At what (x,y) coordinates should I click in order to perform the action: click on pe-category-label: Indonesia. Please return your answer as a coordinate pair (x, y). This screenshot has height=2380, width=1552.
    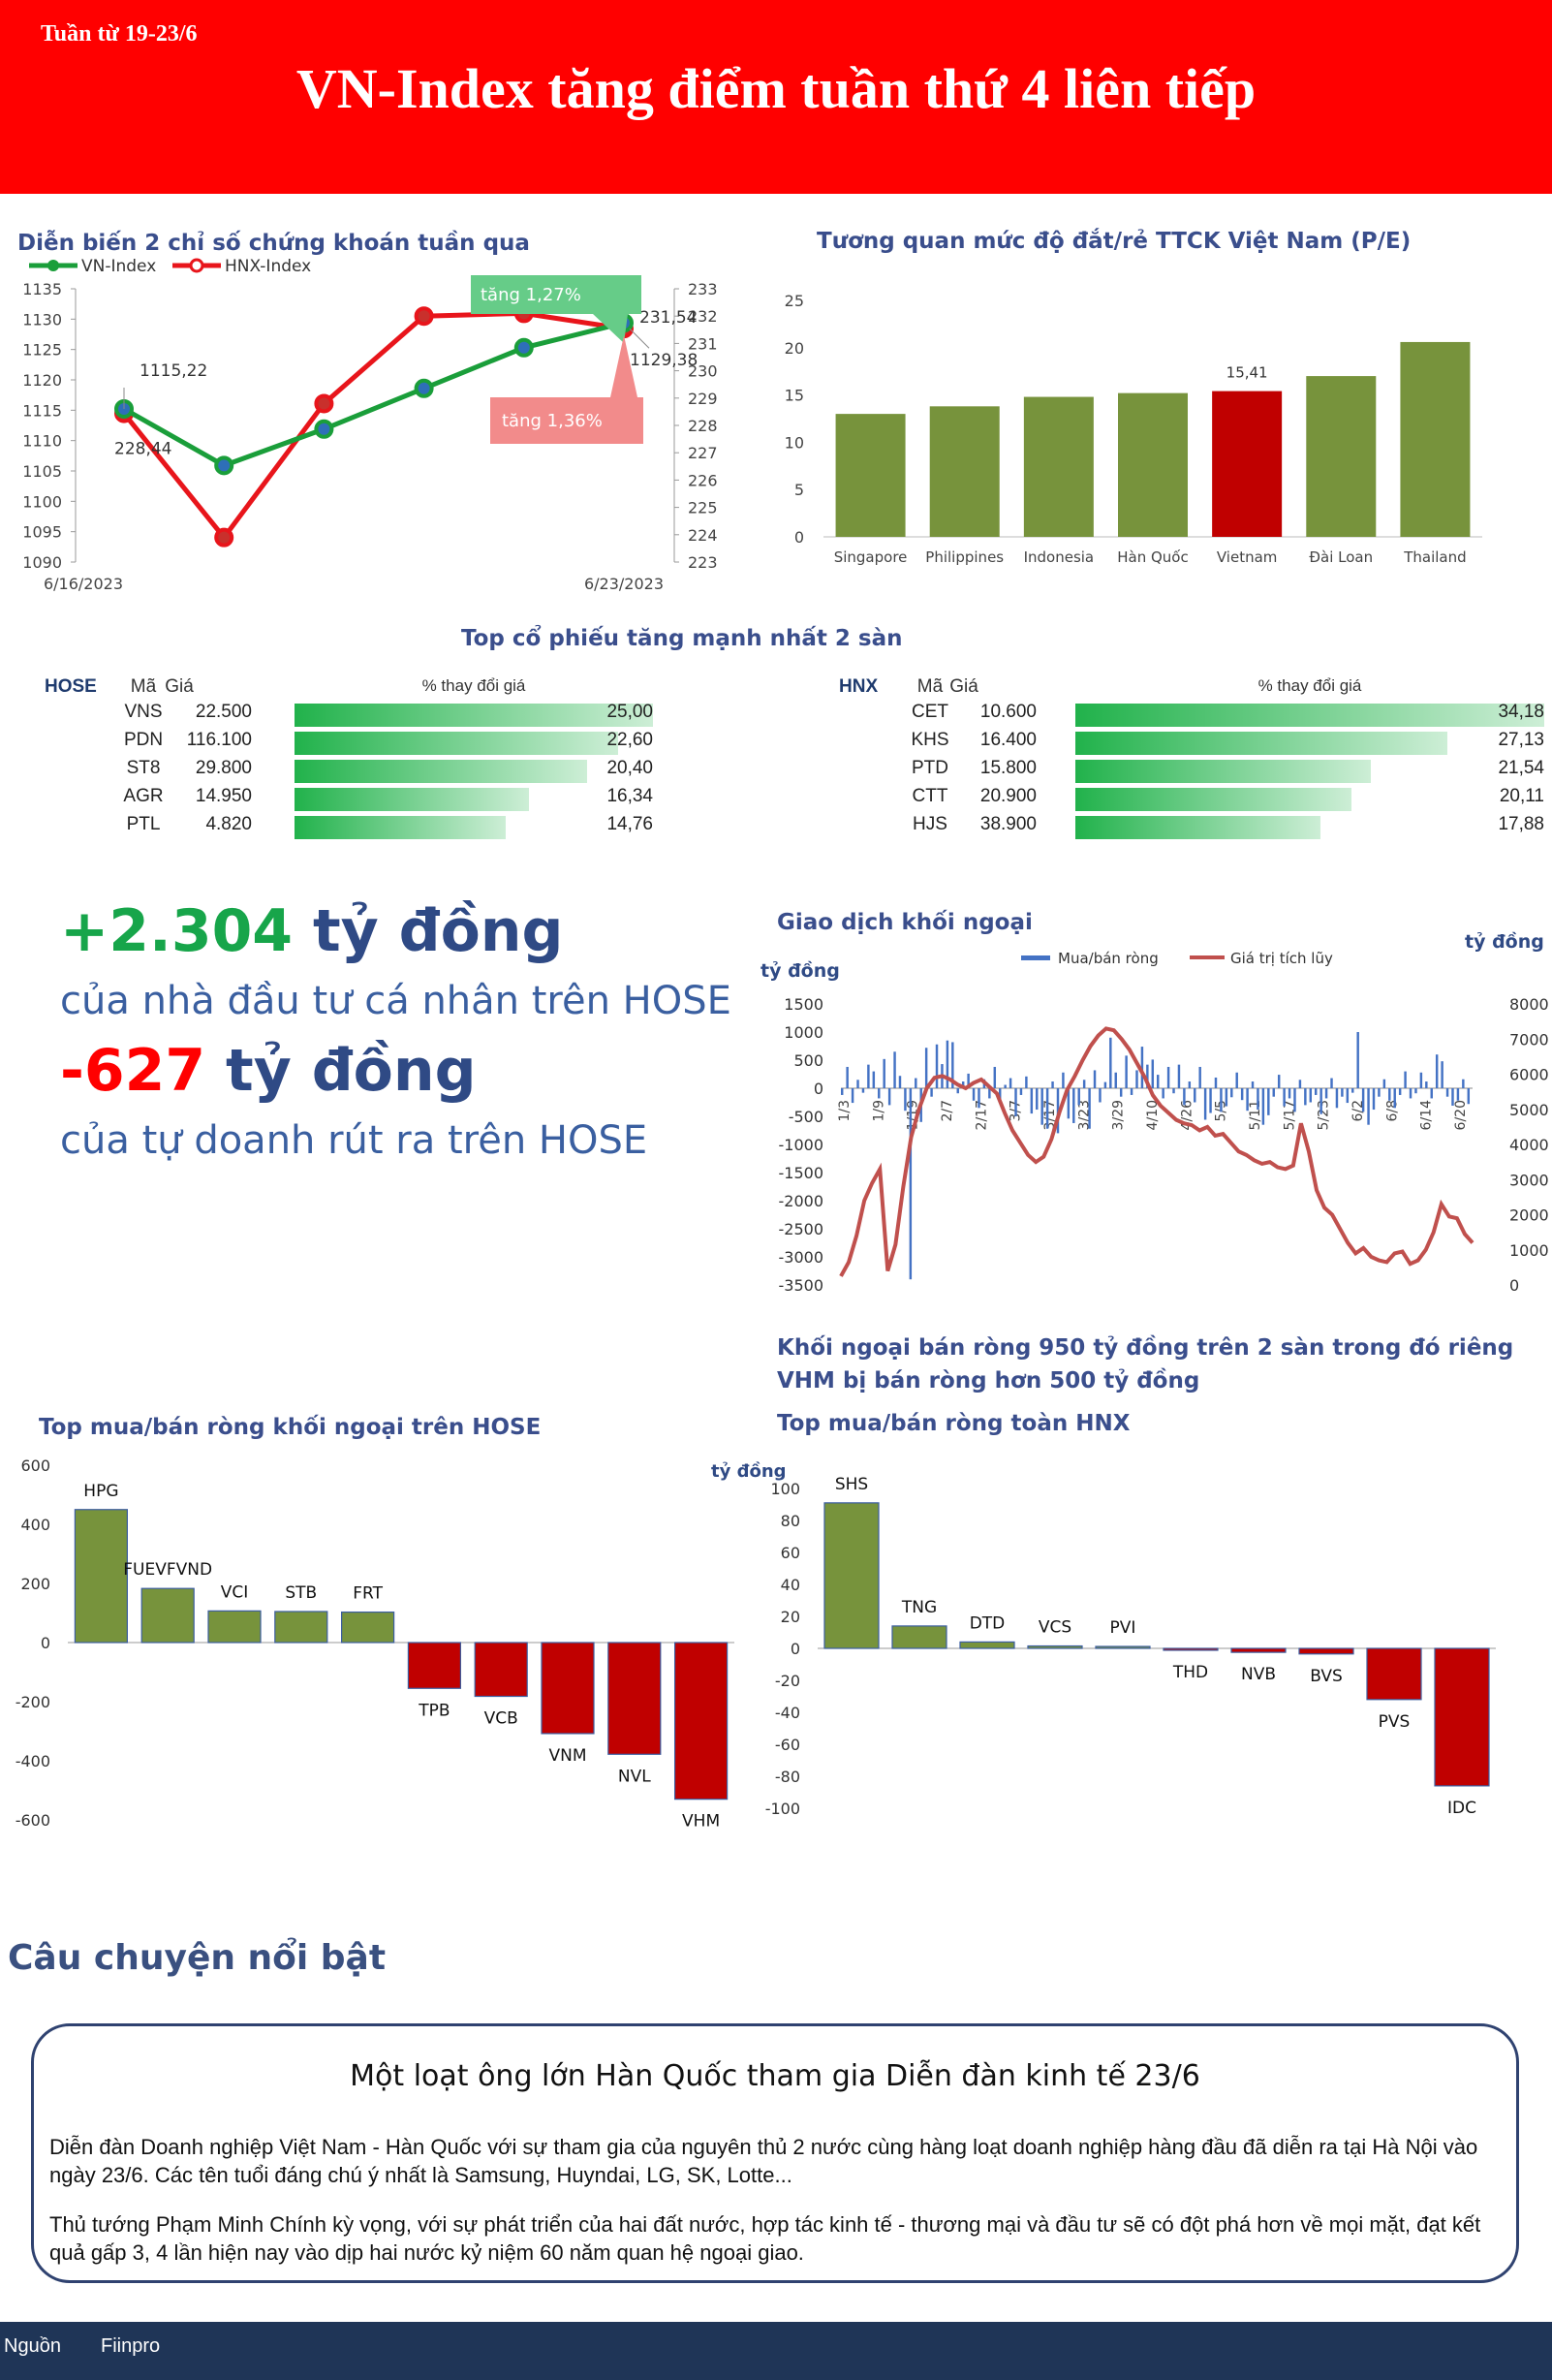
    Looking at the image, I should click on (1060, 557).